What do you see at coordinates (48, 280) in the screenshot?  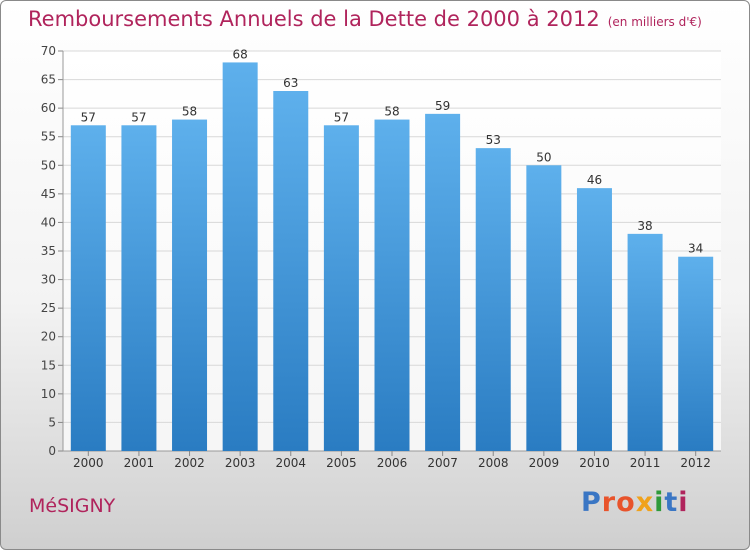 I see `y-tick-label: 30` at bounding box center [48, 280].